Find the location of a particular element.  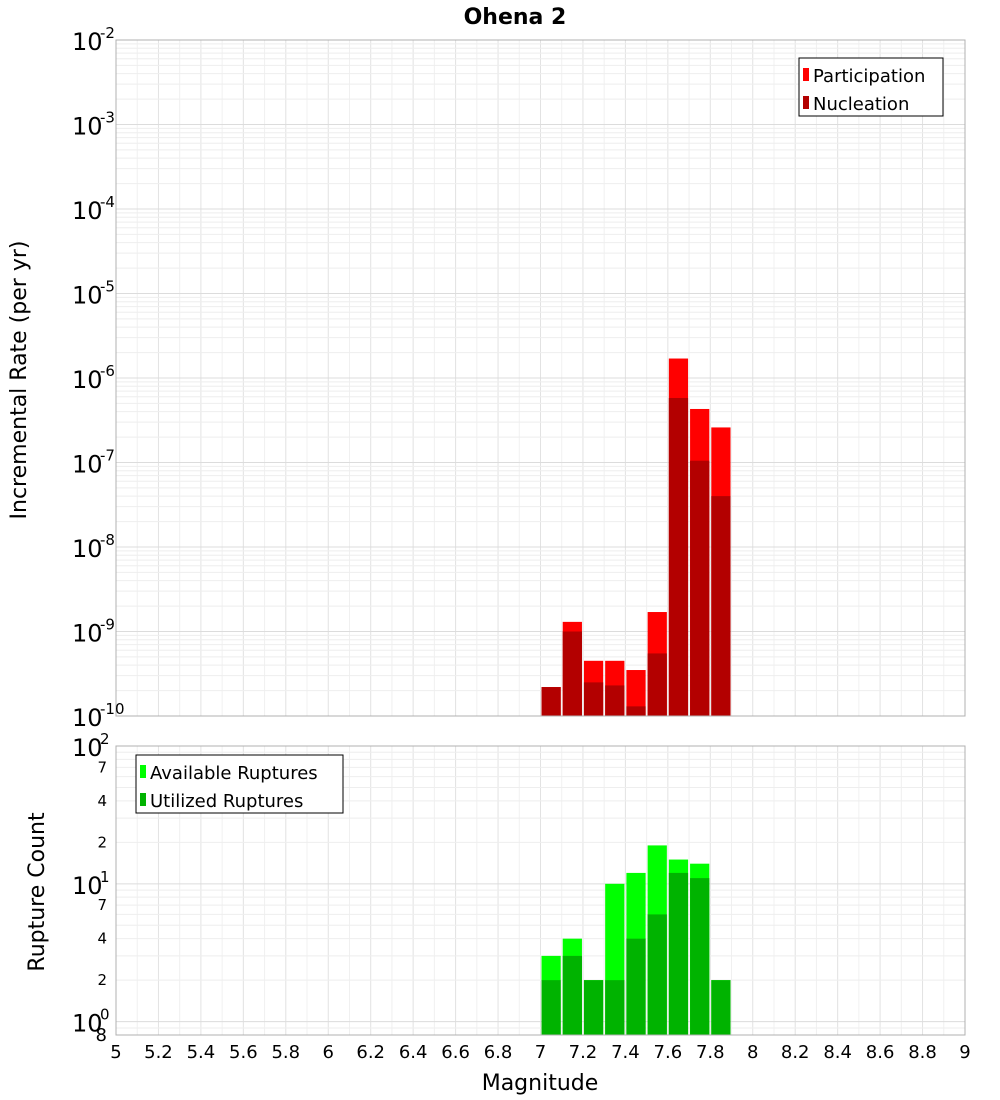

x-tick-label: 8 is located at coordinates (752, 1052).